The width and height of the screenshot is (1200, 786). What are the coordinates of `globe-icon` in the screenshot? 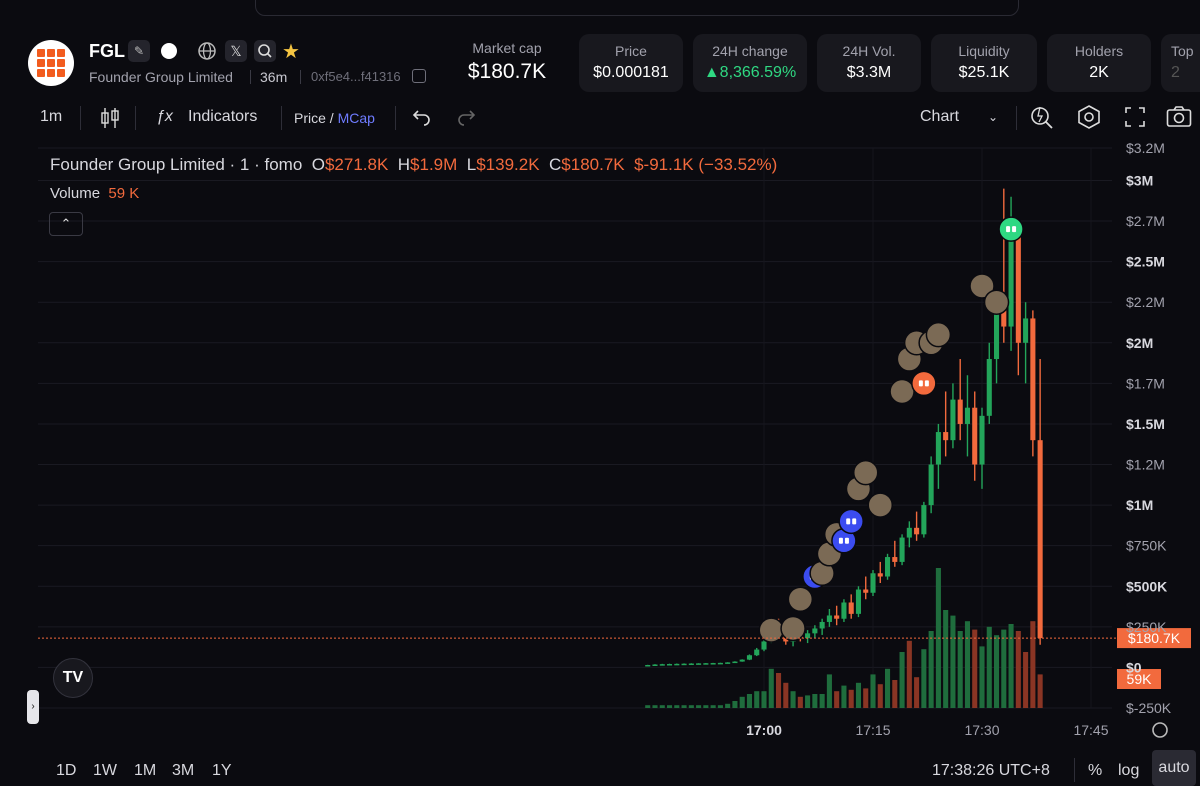 It's located at (207, 51).